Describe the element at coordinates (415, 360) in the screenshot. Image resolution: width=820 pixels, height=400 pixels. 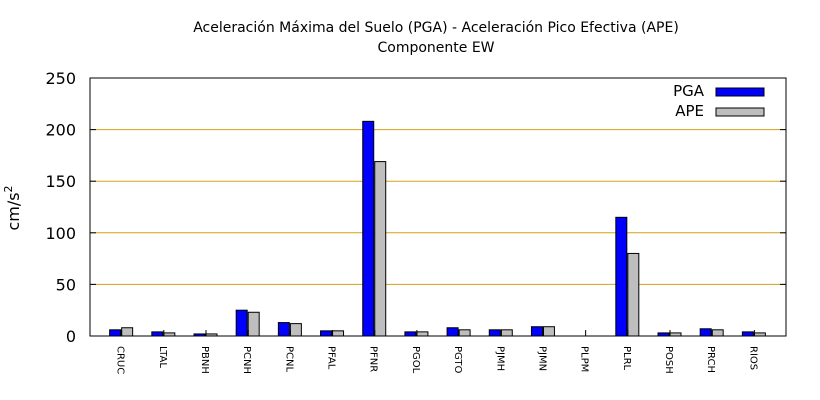
I see `x-tick-label: PGOL` at that location.